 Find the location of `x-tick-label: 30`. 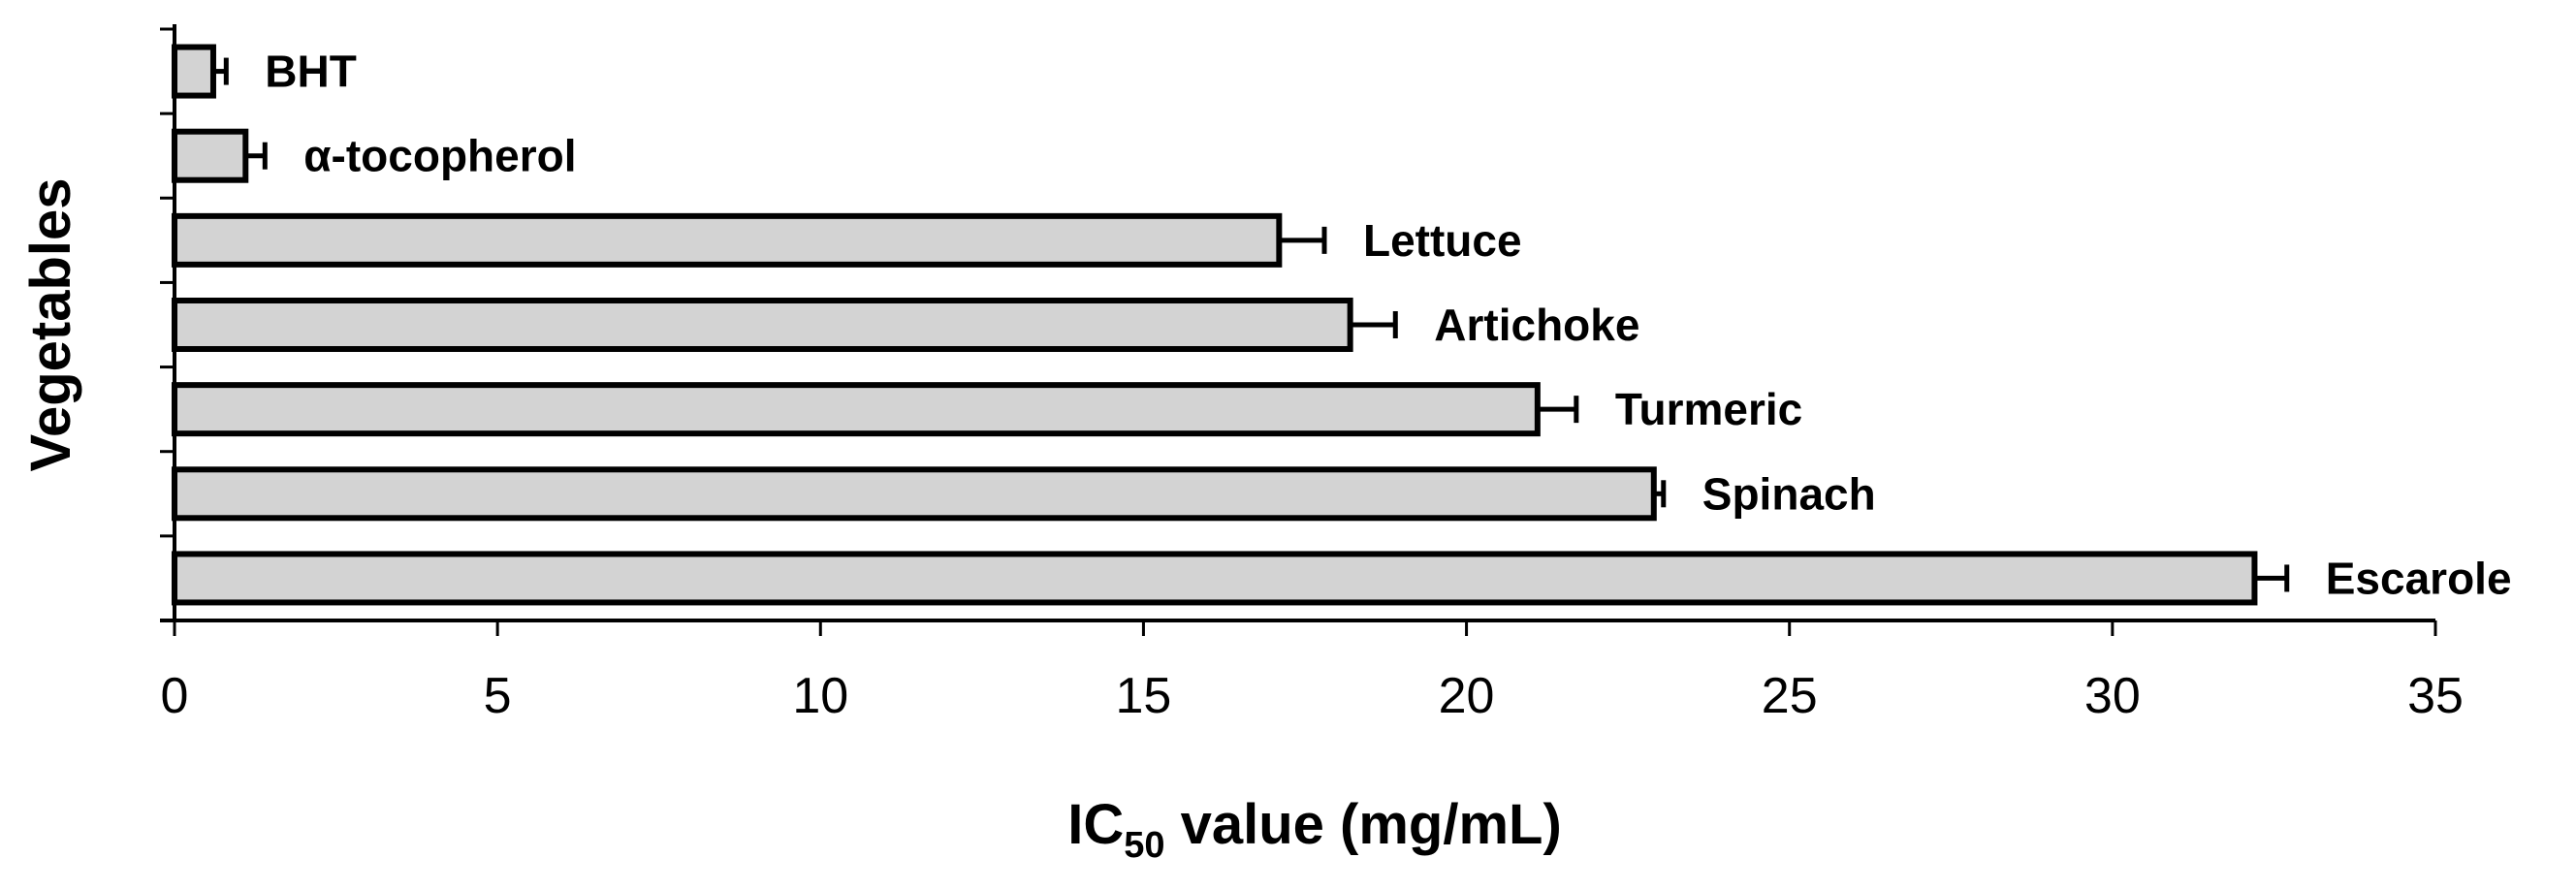

x-tick-label: 30 is located at coordinates (2112, 696).